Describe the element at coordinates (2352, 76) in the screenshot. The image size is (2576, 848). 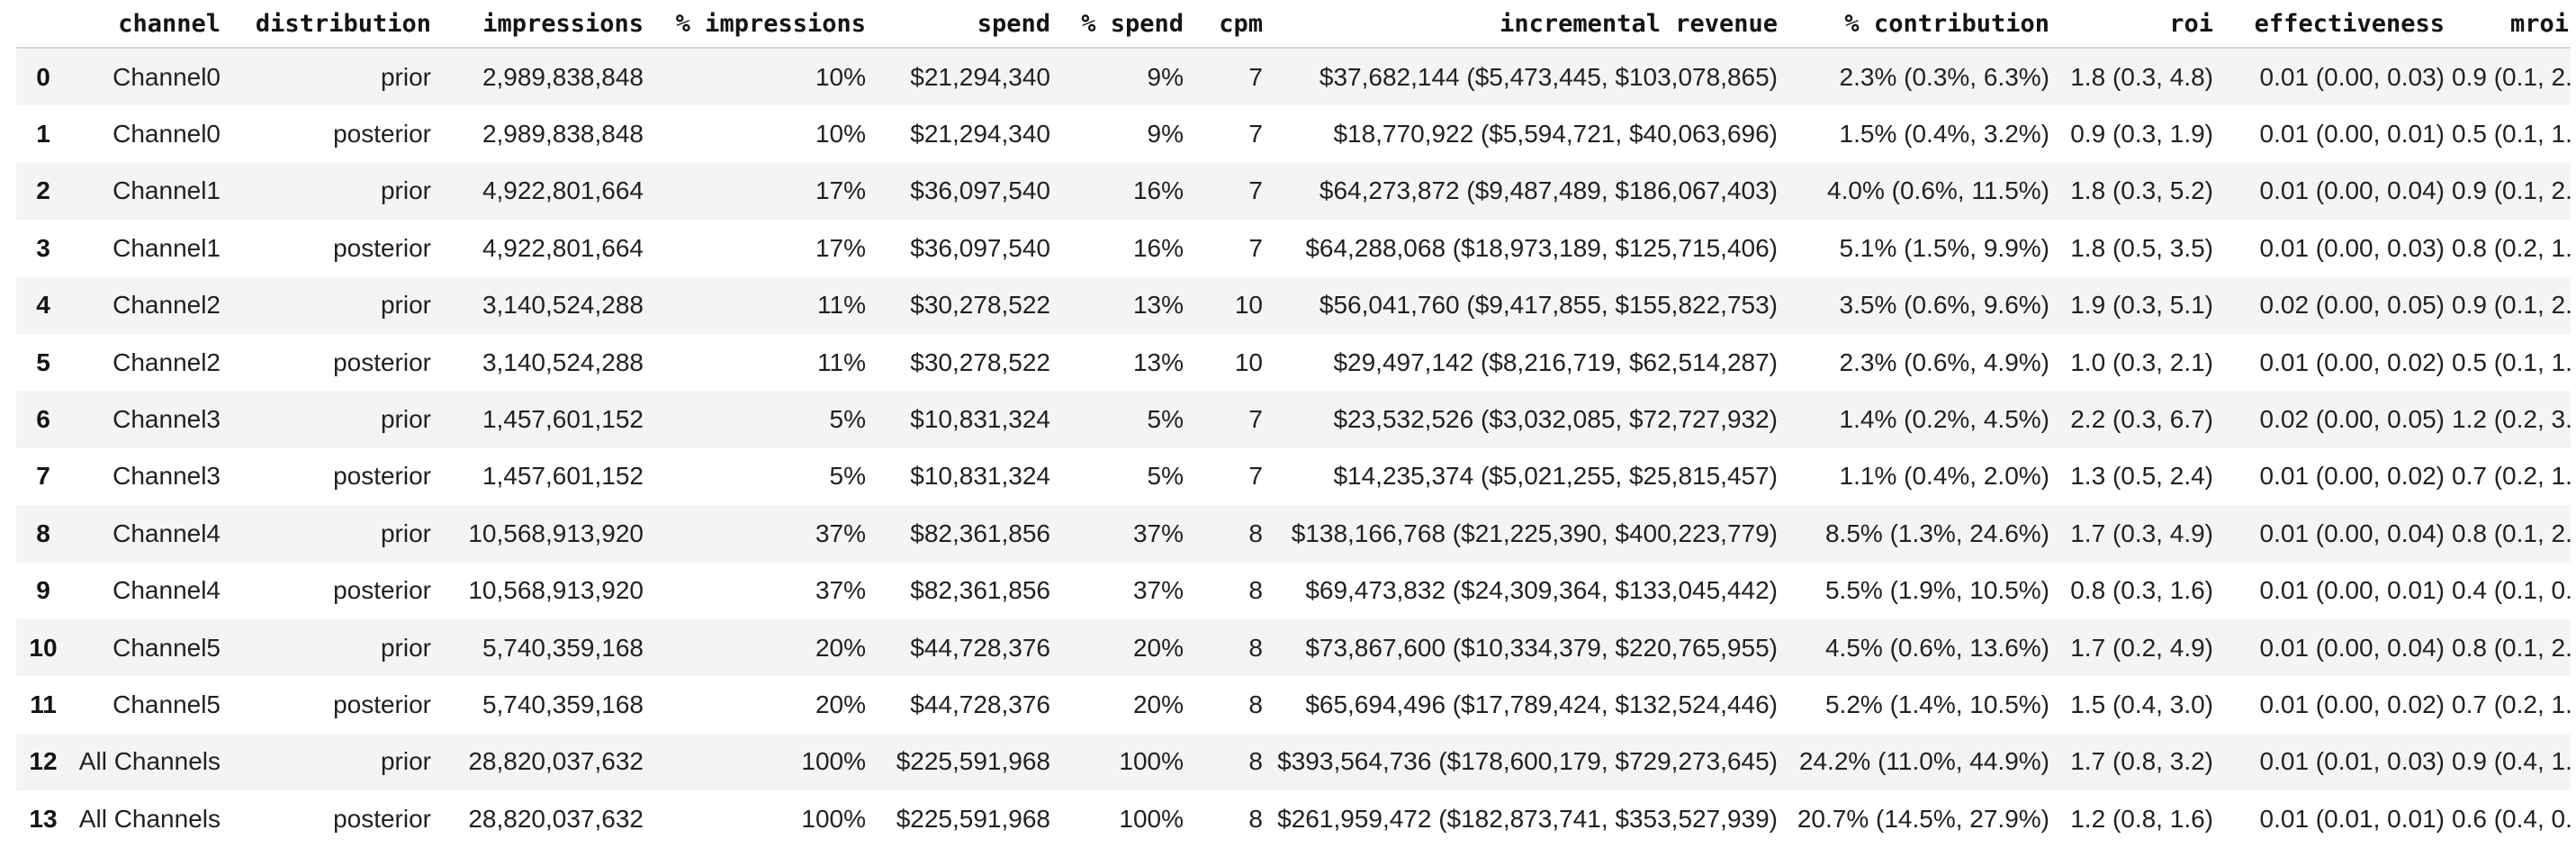
I see `cell-effectiveness: 0.01 (0.00, 0.03)` at that location.